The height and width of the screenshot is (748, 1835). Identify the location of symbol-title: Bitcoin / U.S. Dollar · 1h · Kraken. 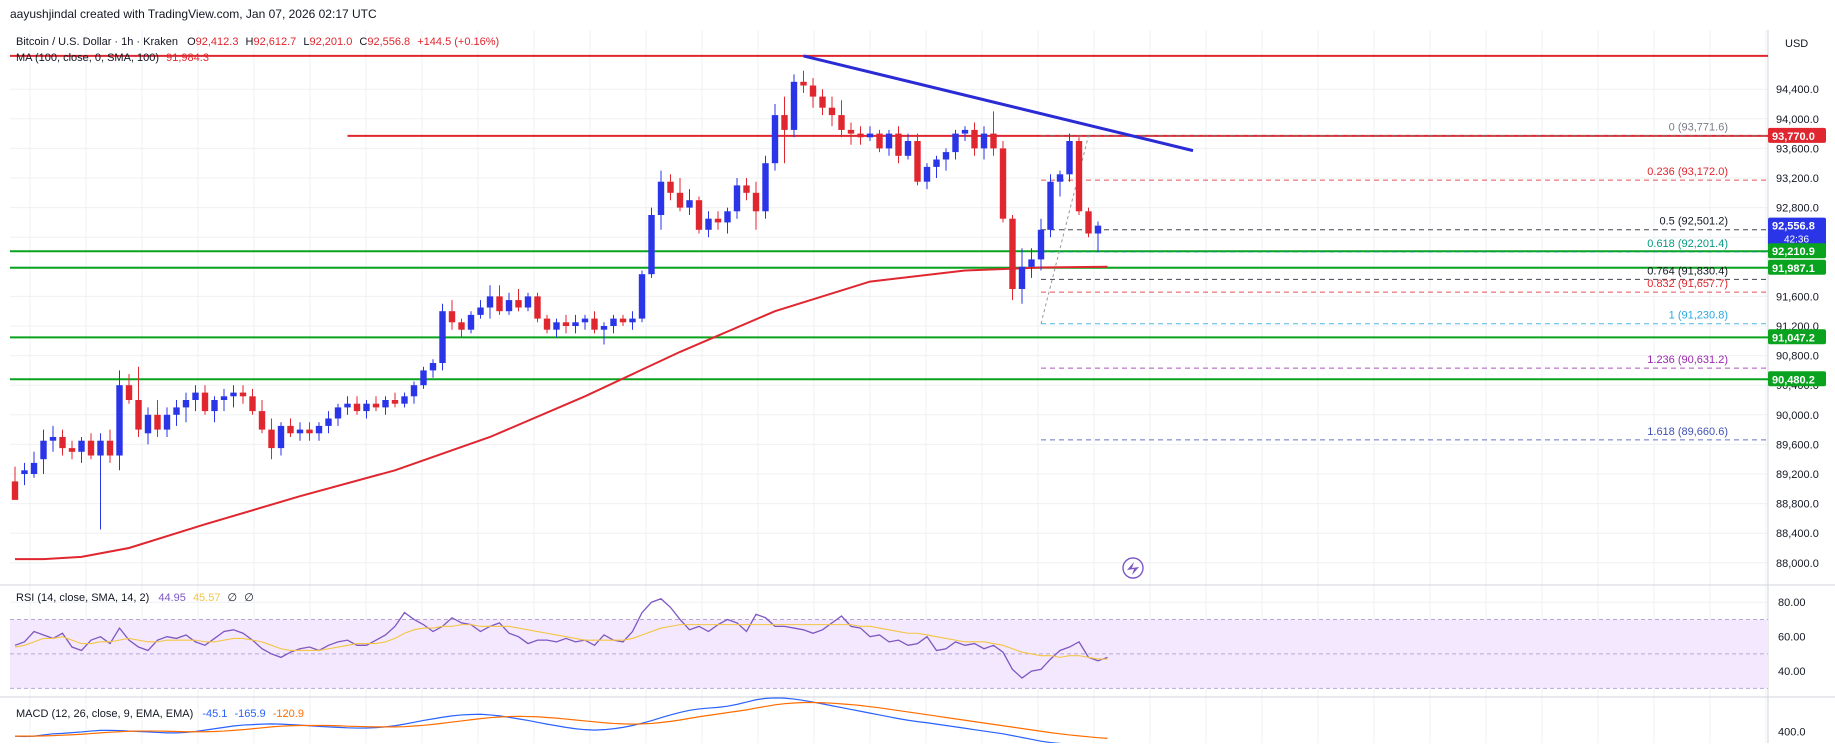
(97, 42).